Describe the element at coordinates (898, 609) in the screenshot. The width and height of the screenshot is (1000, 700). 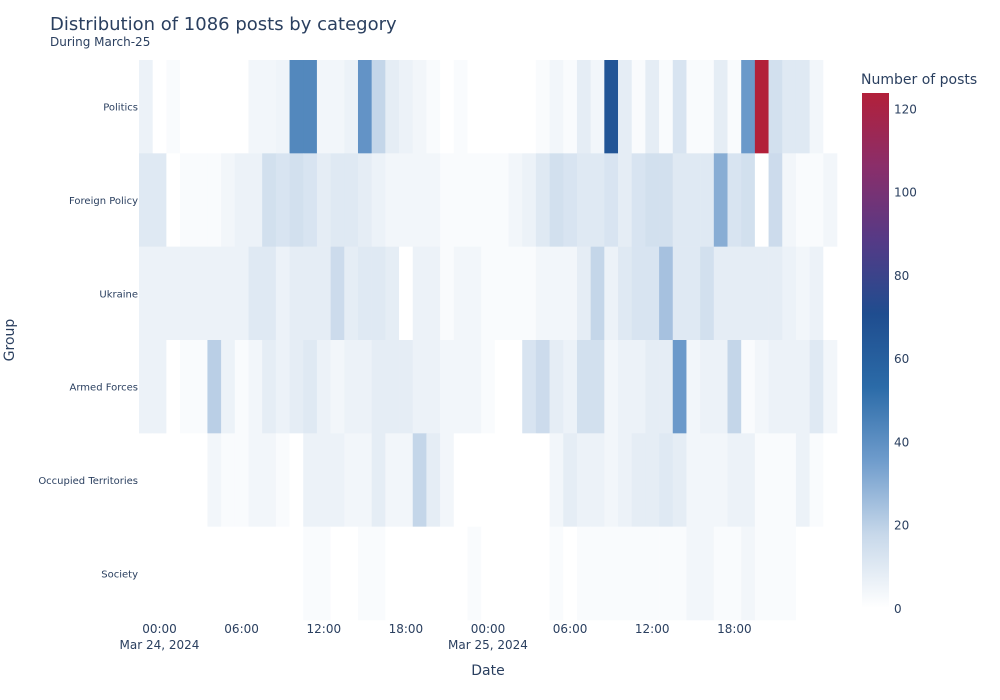
I see `colorbar-tick-label: 0` at that location.